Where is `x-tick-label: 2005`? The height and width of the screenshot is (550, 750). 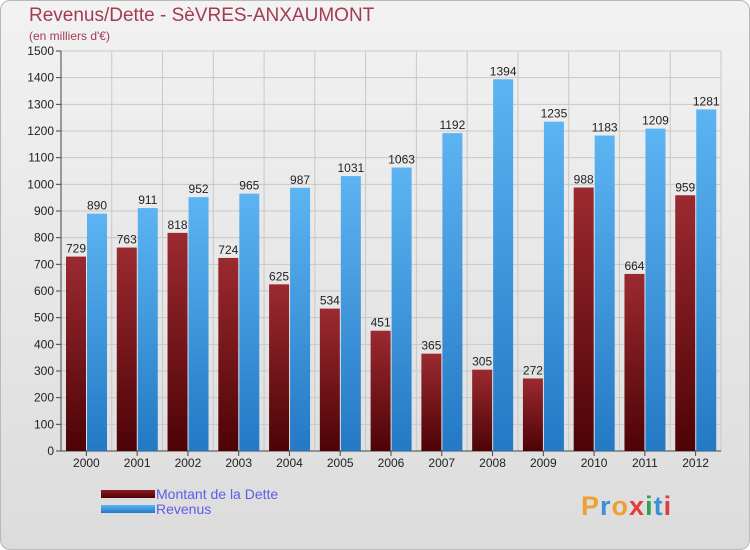 x-tick-label: 2005 is located at coordinates (340, 463).